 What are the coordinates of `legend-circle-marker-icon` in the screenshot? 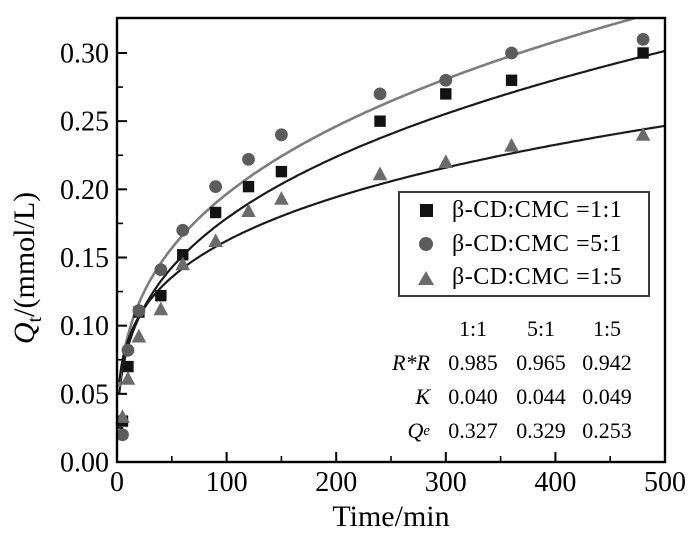 It's located at (426, 244).